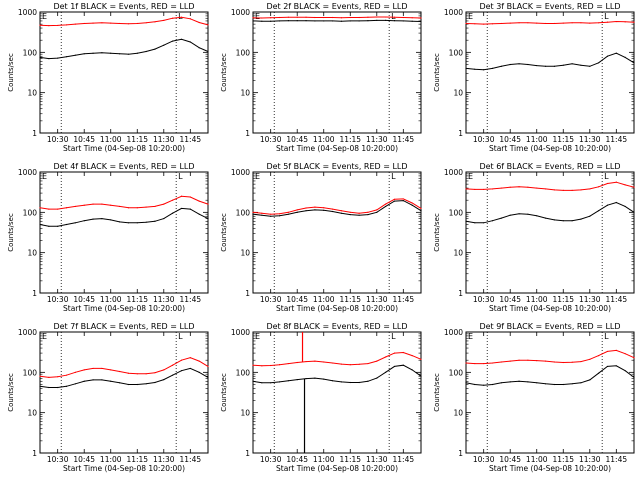  What do you see at coordinates (30, 52) in the screenshot?
I see `y-tick-label: 100` at bounding box center [30, 52].